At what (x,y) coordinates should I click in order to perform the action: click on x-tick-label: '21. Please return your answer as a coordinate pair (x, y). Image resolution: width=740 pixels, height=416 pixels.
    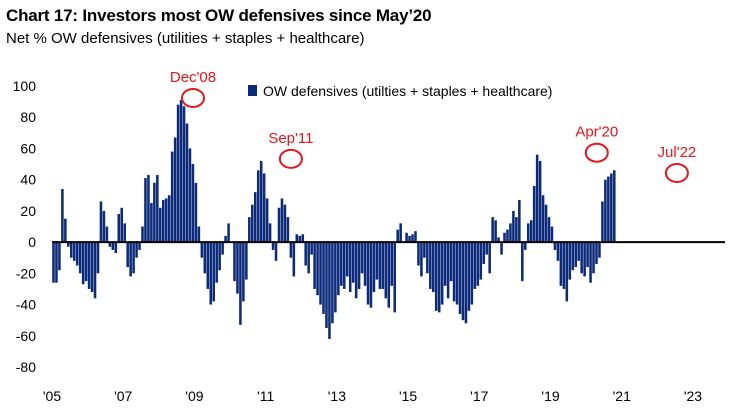
    Looking at the image, I should click on (622, 396).